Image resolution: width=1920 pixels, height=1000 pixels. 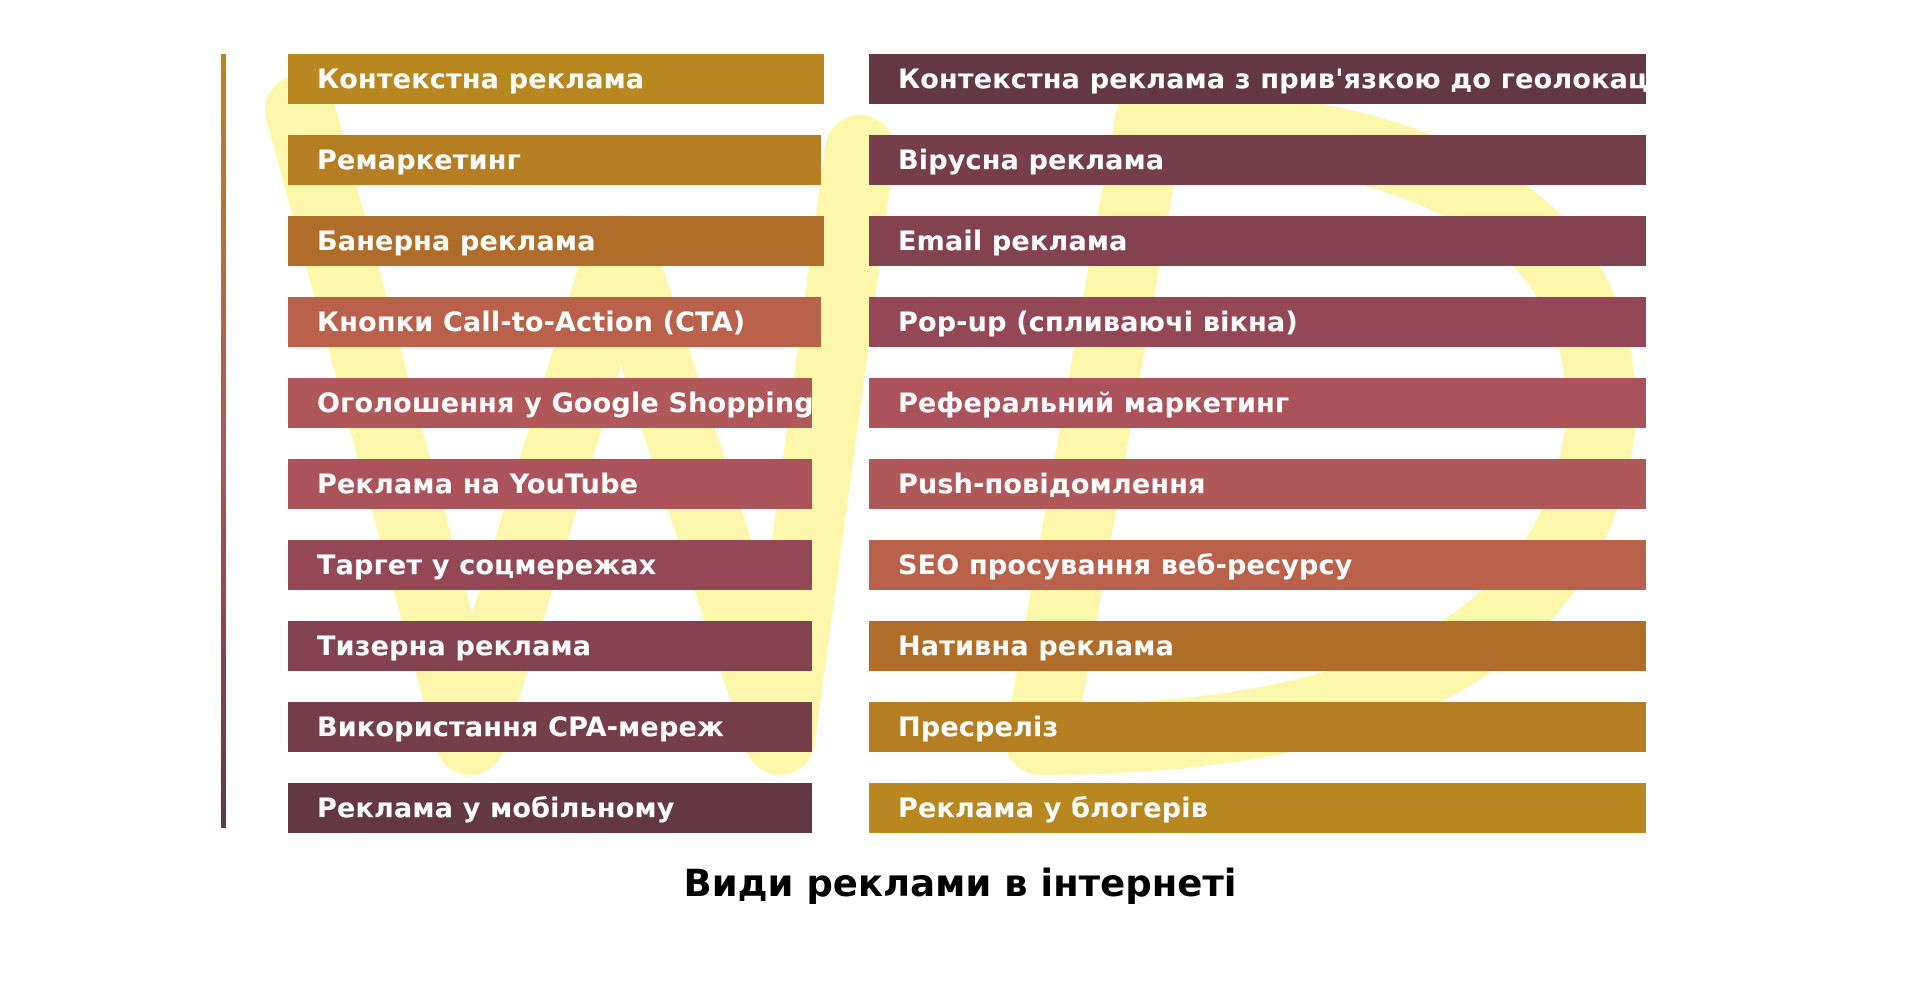 What do you see at coordinates (1257, 322) in the screenshot?
I see `ad-type-item: Pop-up (спливаючі вікна)` at bounding box center [1257, 322].